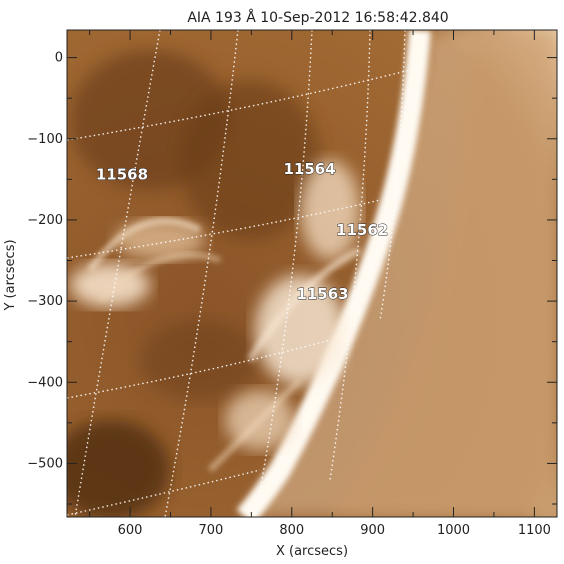  Describe the element at coordinates (122, 175) in the screenshot. I see `active-region-label: 11568` at that location.